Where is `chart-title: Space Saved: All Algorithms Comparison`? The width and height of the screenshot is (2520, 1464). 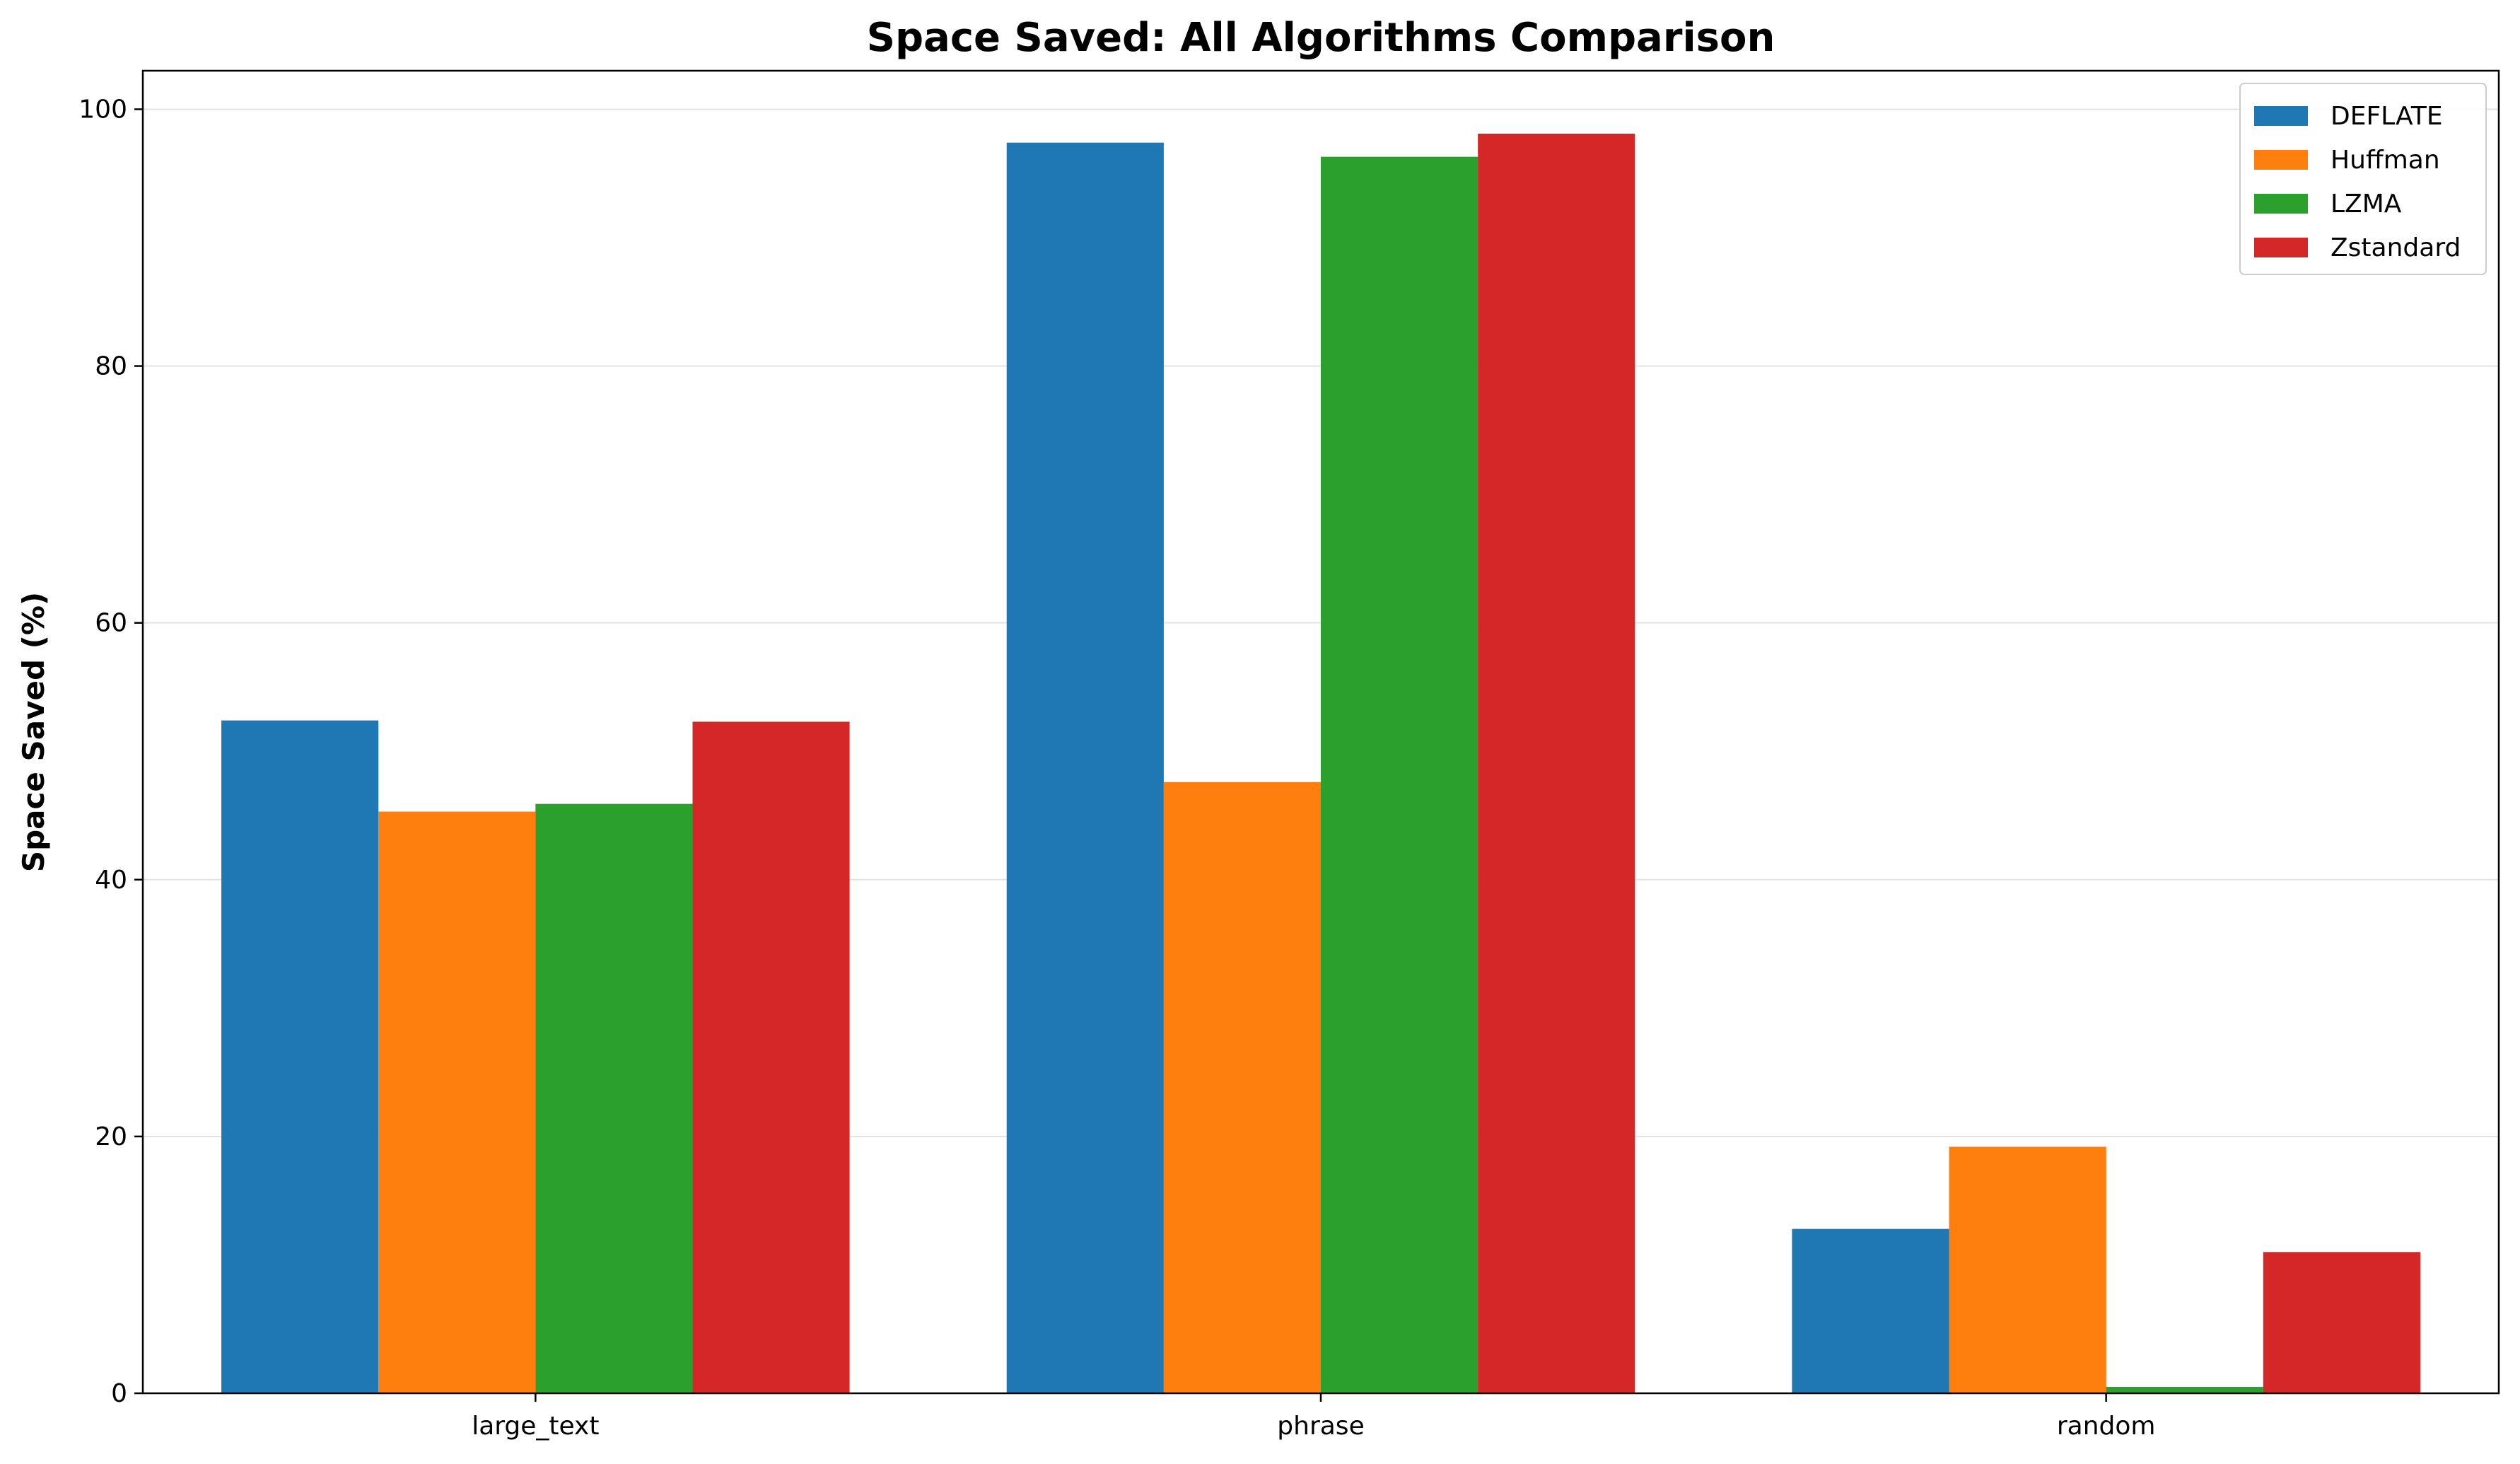 chart-title: Space Saved: All Algorithms Comparison is located at coordinates (1321, 38).